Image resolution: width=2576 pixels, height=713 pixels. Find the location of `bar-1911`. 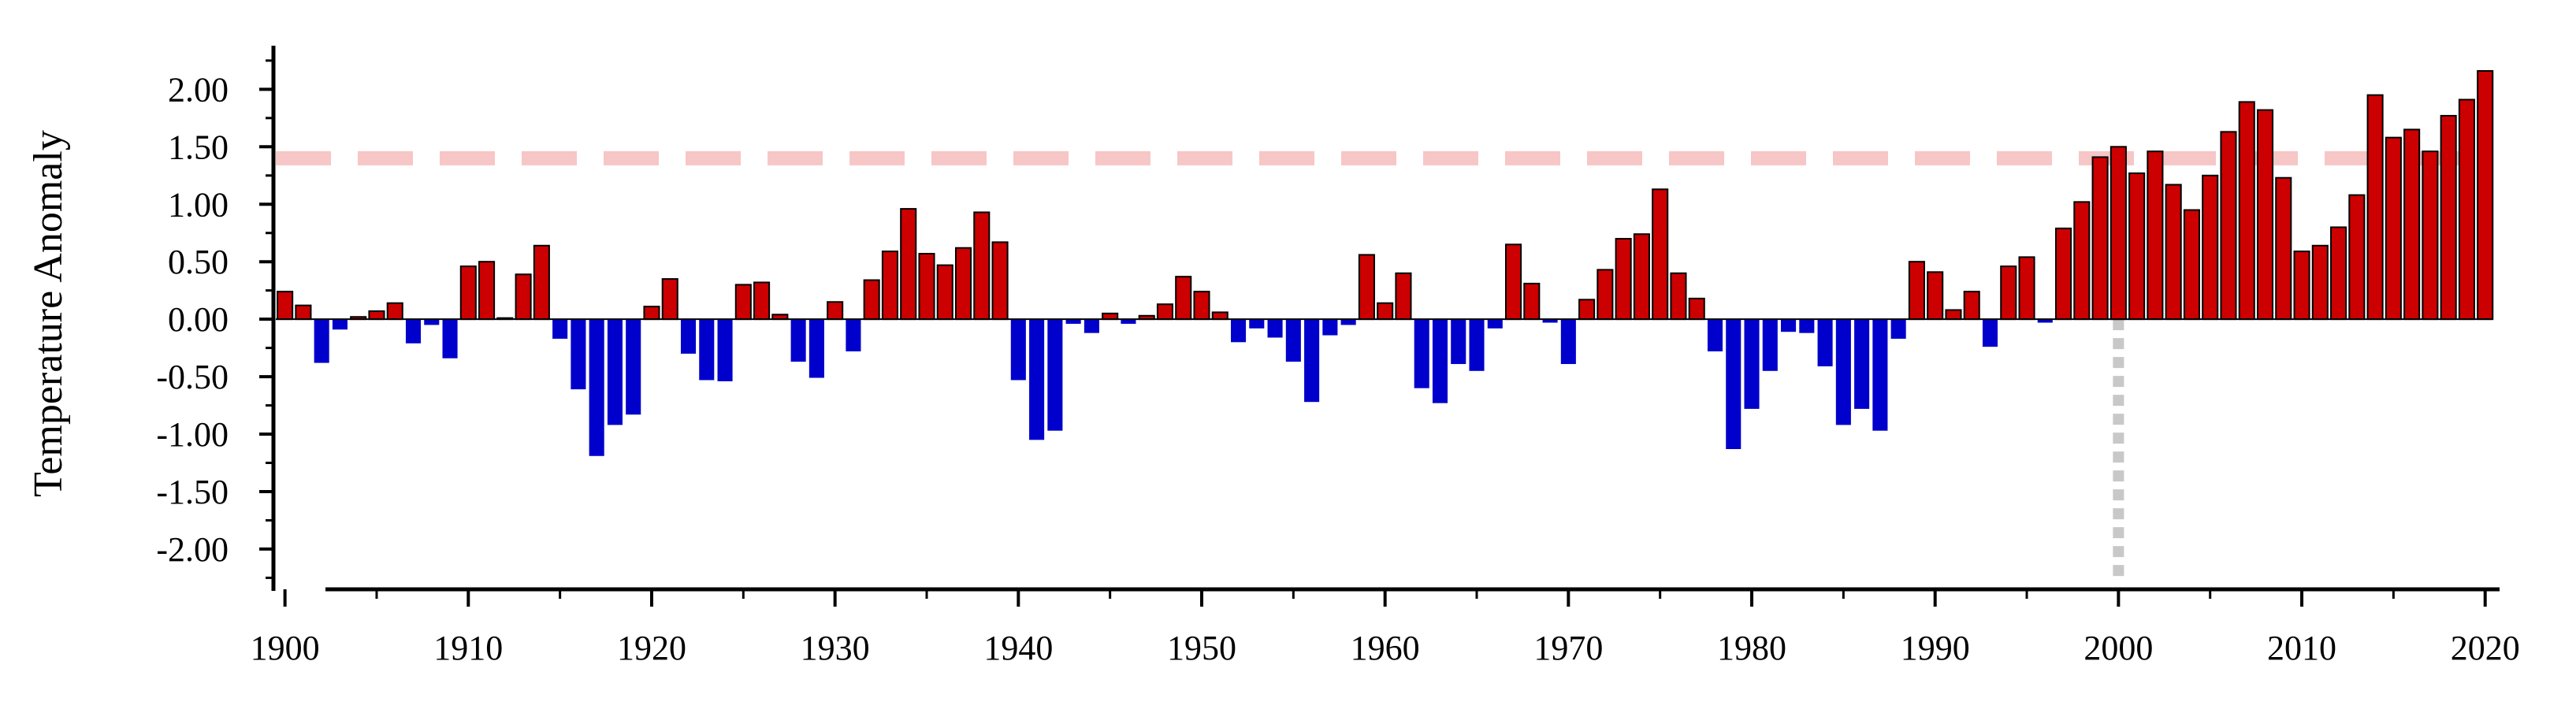

bar-1911 is located at coordinates (487, 291).